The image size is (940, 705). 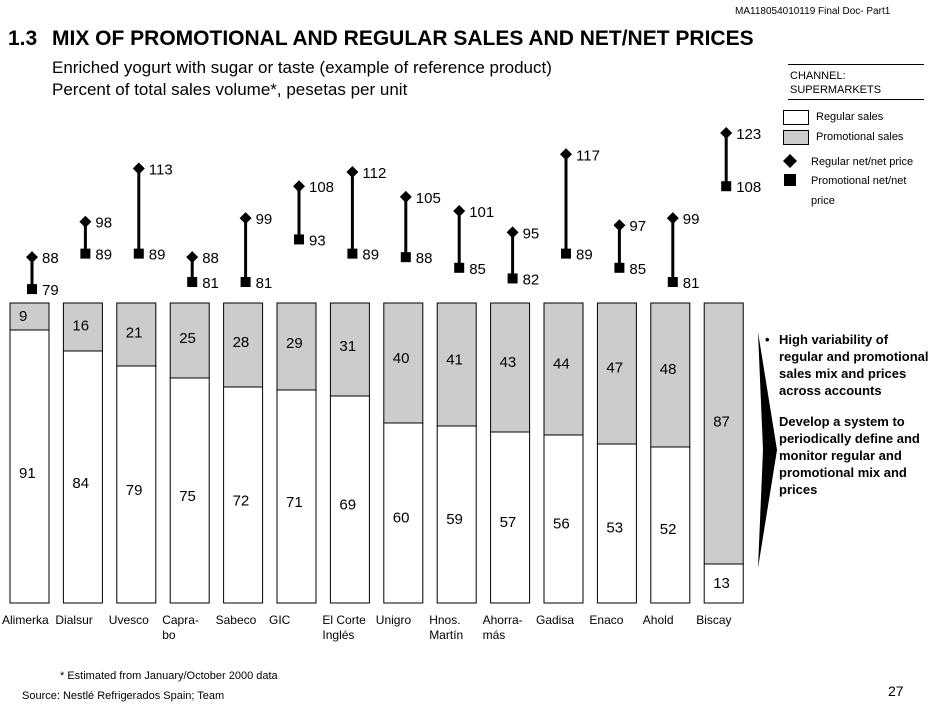 I want to click on category-label: Gadisa, so click(x=555, y=620).